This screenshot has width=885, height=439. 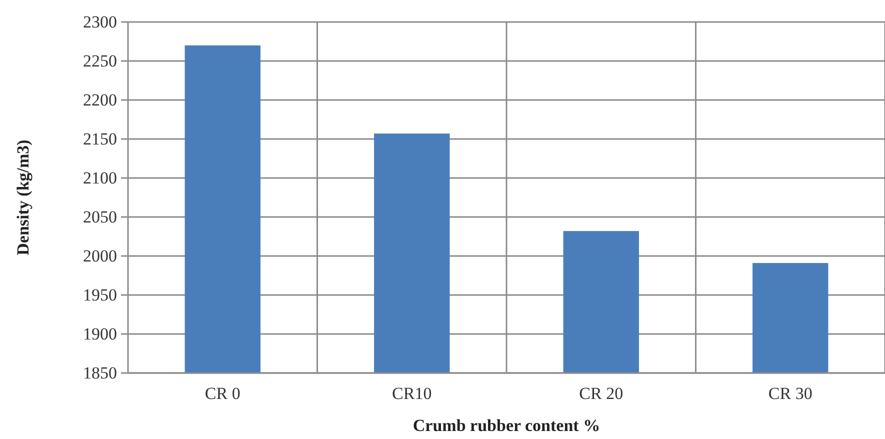 What do you see at coordinates (790, 393) in the screenshot?
I see `x-tick-label: CR 30` at bounding box center [790, 393].